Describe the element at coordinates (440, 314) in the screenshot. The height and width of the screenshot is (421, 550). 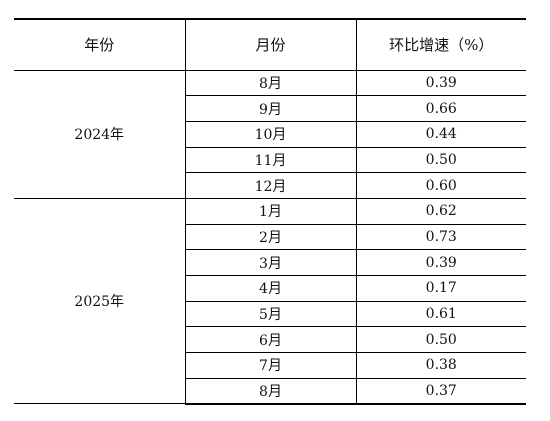
I see `value-cell: 0.61` at that location.